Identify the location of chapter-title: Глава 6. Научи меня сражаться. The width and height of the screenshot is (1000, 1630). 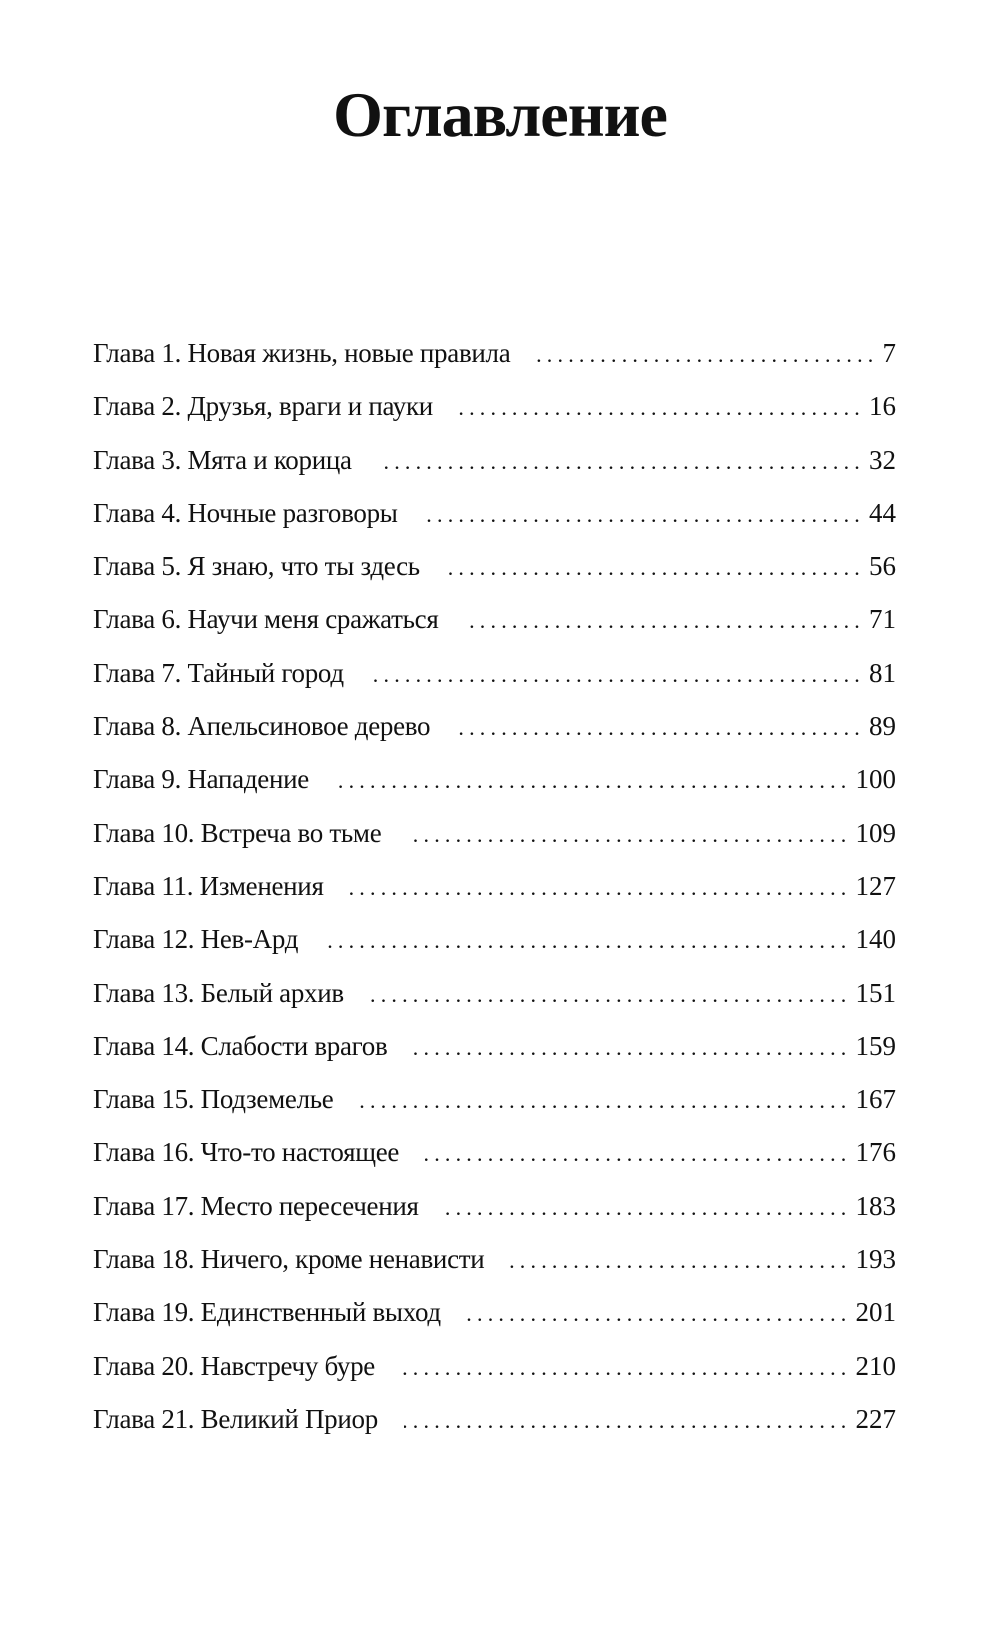
(266, 619).